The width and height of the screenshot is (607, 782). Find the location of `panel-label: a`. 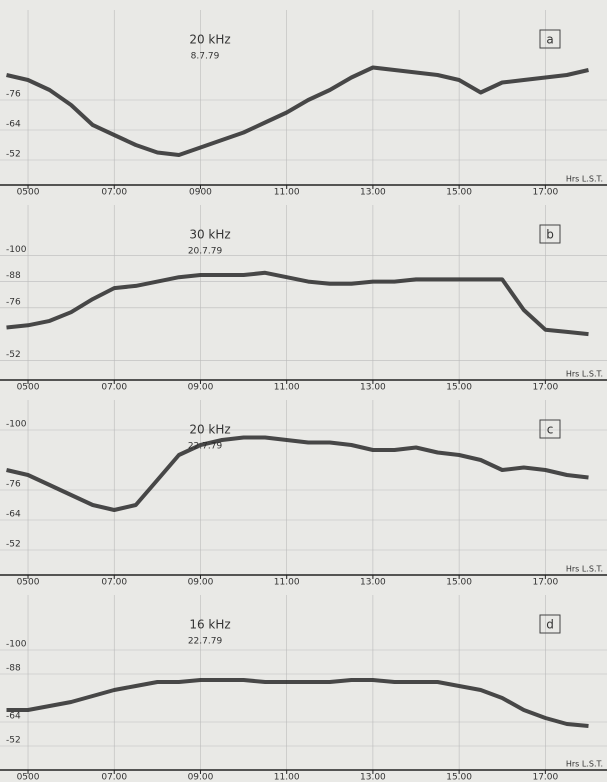

panel-label: a is located at coordinates (549, 40).